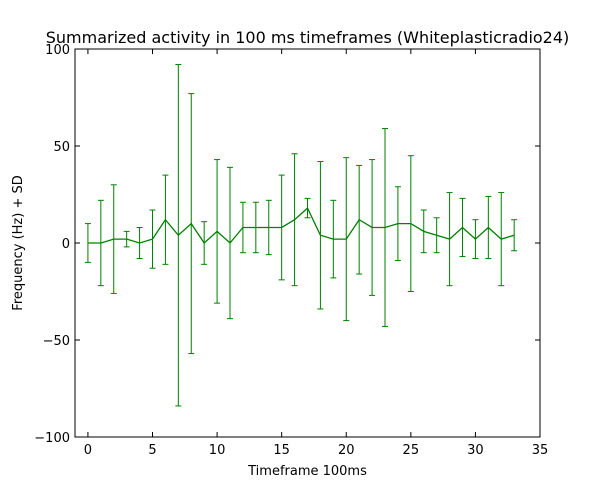 This screenshot has height=504, width=600. What do you see at coordinates (411, 450) in the screenshot?
I see `x-tick-label: 25` at bounding box center [411, 450].